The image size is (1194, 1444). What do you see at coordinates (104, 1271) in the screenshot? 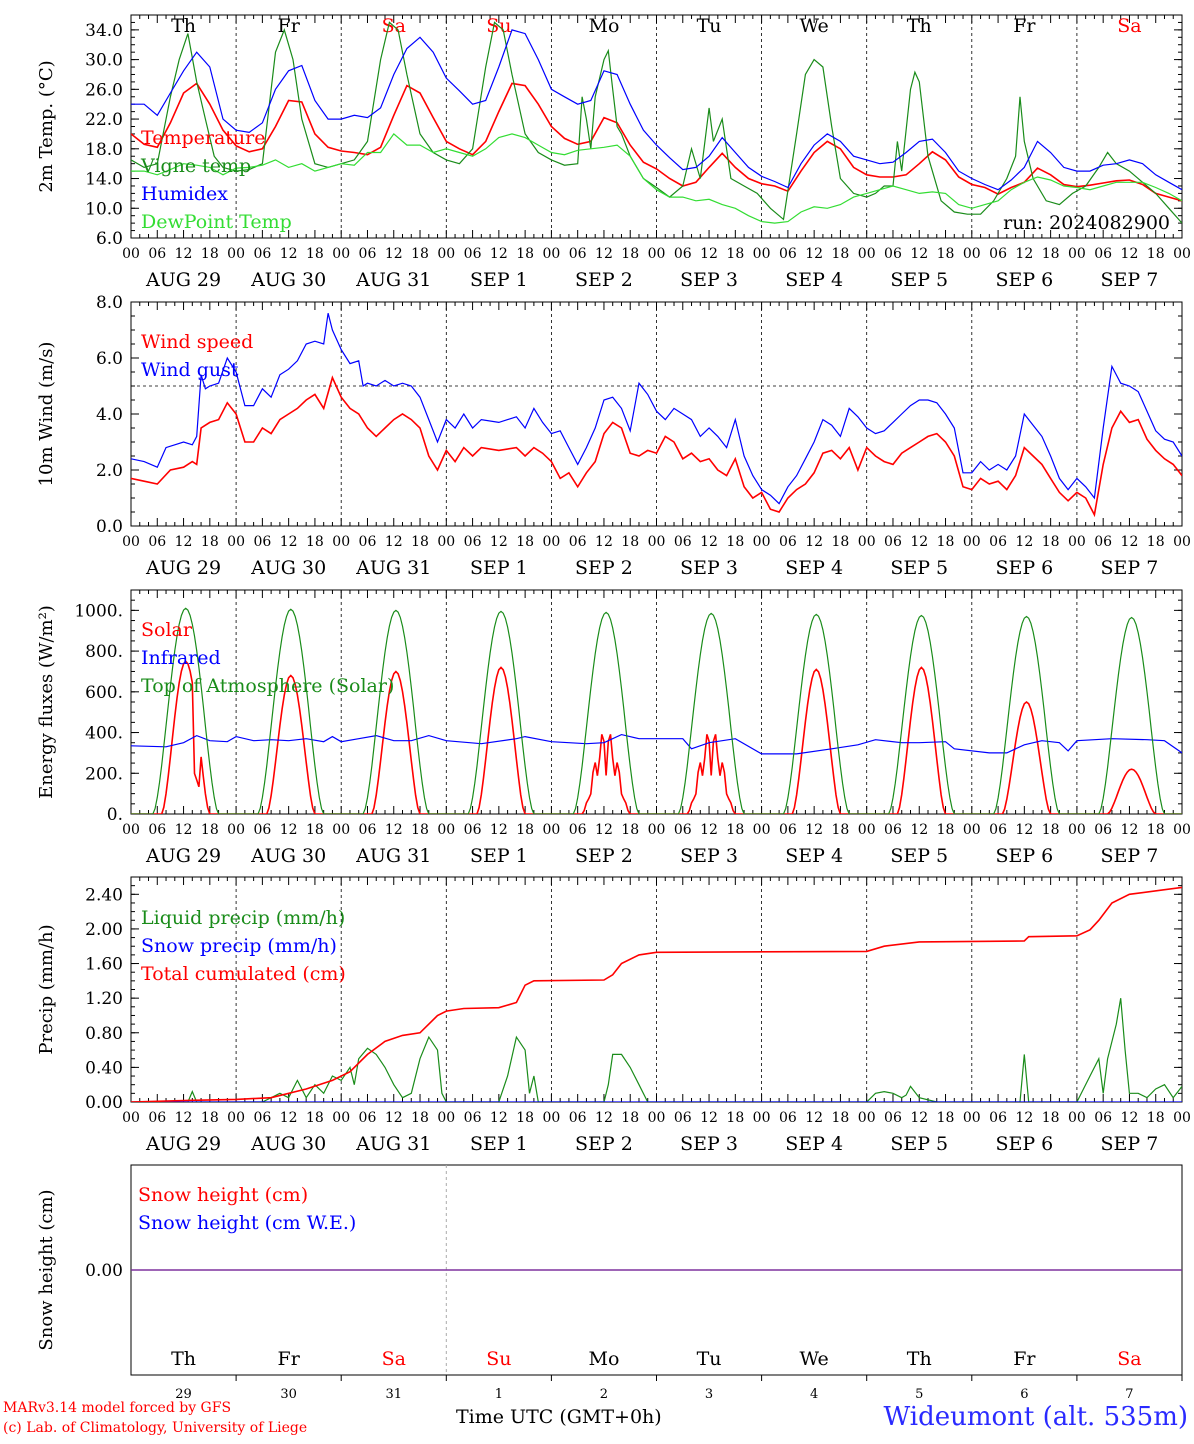
I see `y-tick-label: 0.00` at bounding box center [104, 1271].